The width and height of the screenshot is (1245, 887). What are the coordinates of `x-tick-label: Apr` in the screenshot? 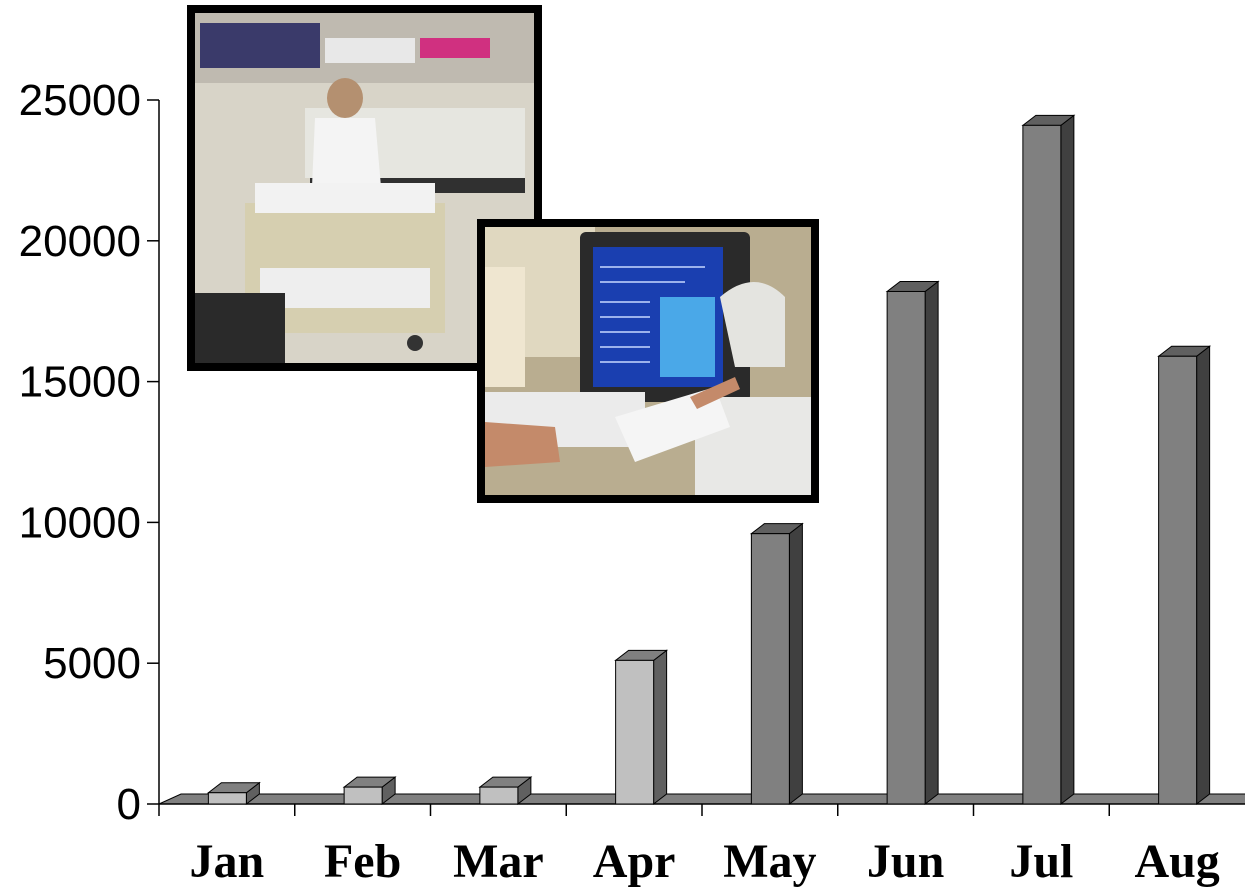 It's located at (634, 861).